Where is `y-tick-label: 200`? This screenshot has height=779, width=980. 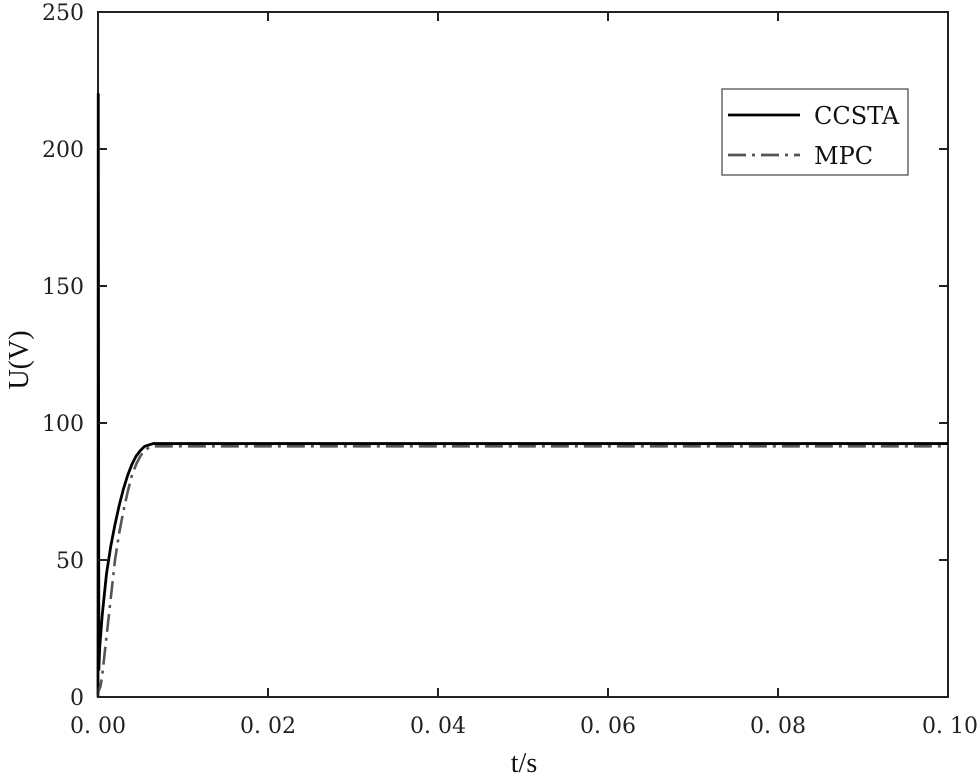
y-tick-label: 200 is located at coordinates (63, 150).